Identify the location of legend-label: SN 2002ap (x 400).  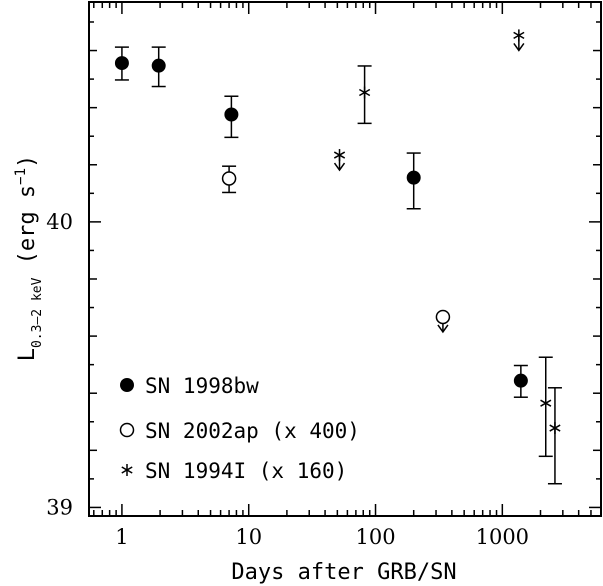
(252, 431).